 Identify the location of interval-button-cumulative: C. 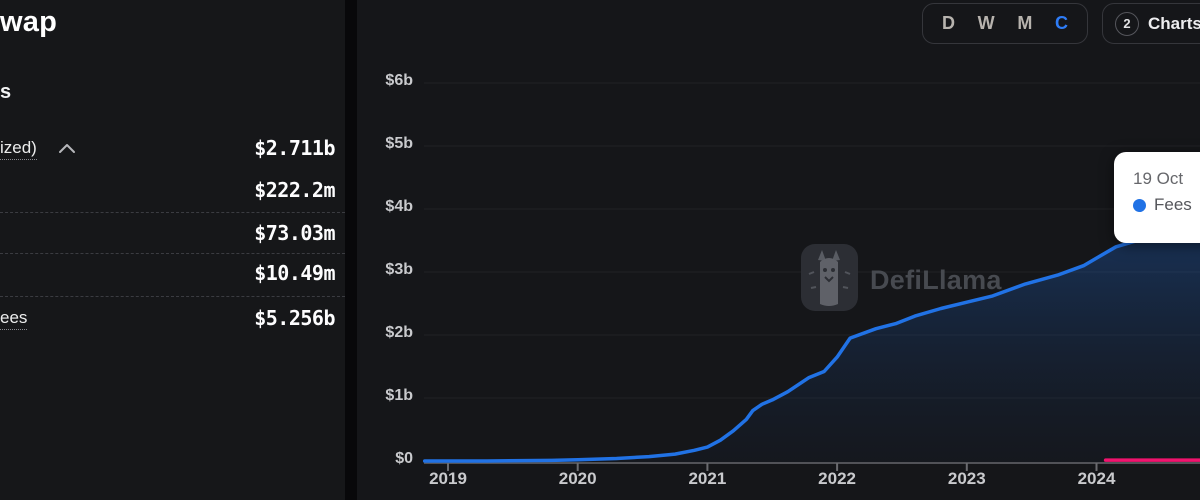
(1061, 23).